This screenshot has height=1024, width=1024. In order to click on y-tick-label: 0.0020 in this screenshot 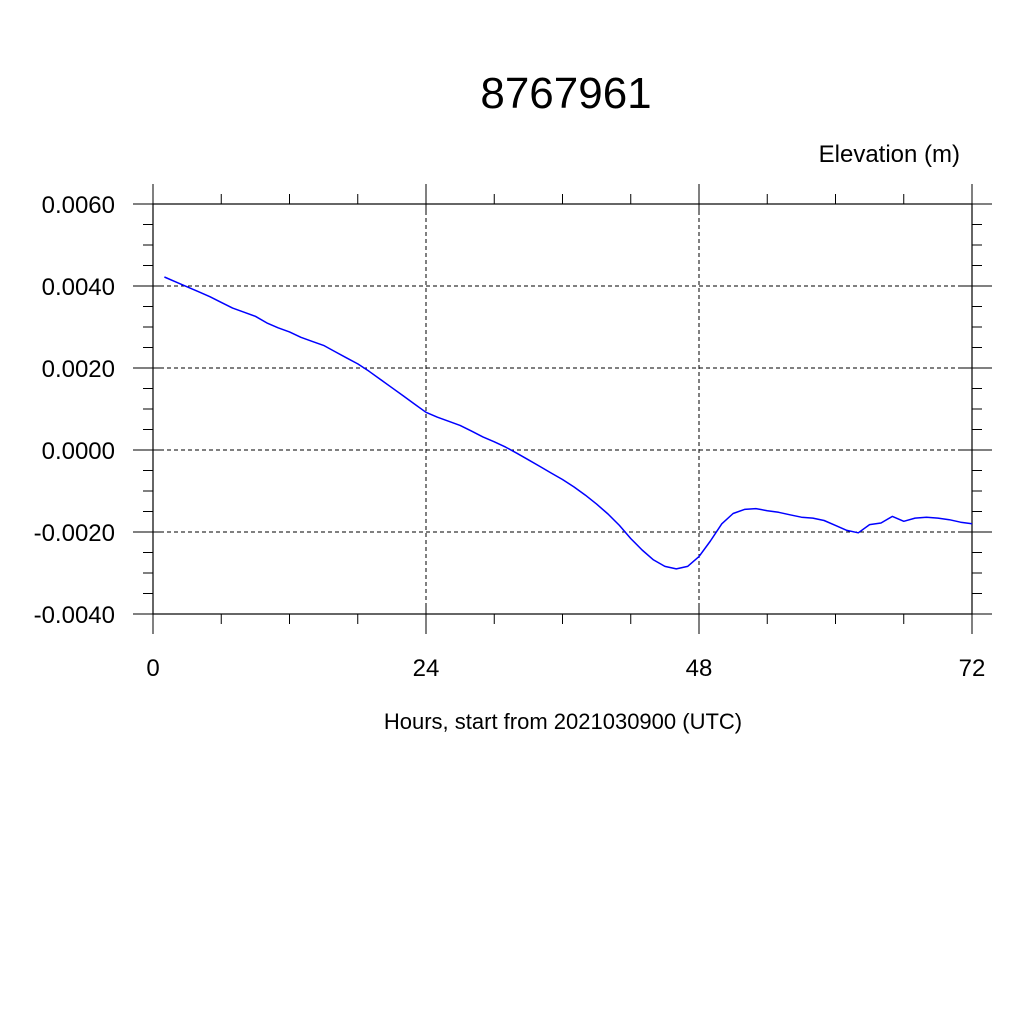, I will do `click(78, 369)`.